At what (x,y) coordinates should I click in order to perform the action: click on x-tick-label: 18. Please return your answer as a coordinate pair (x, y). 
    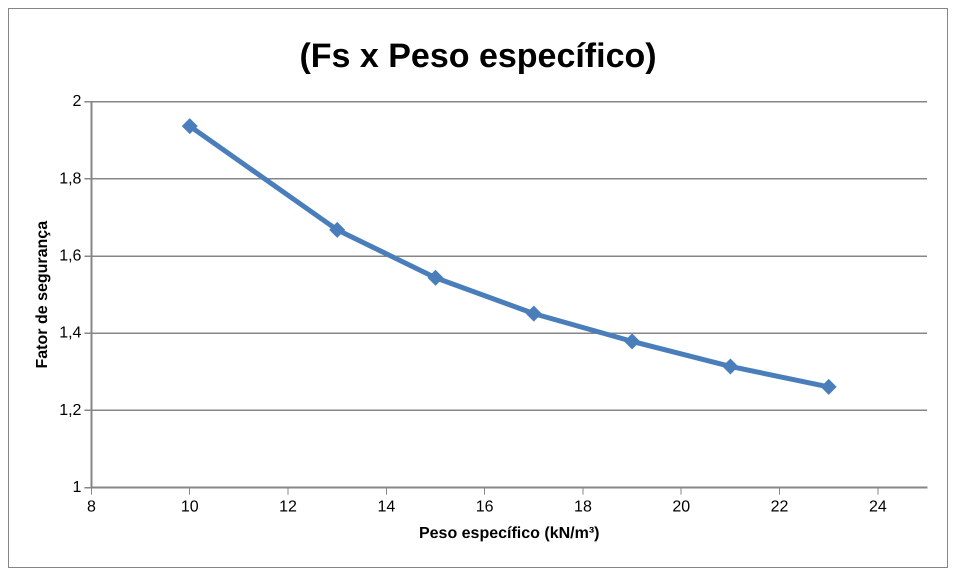
    Looking at the image, I should click on (583, 507).